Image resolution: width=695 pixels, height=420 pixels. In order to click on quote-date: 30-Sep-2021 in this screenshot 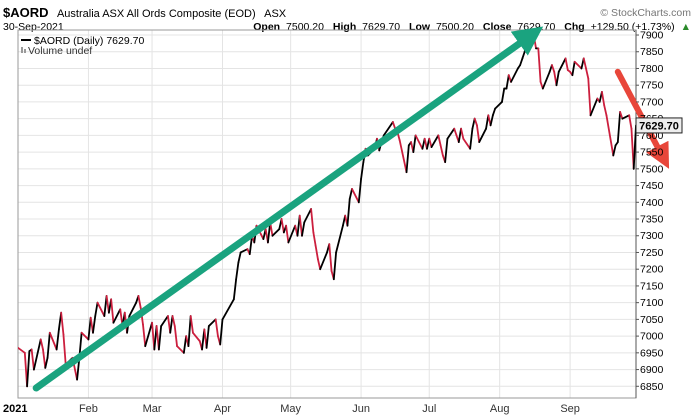, I will do `click(33, 27)`.